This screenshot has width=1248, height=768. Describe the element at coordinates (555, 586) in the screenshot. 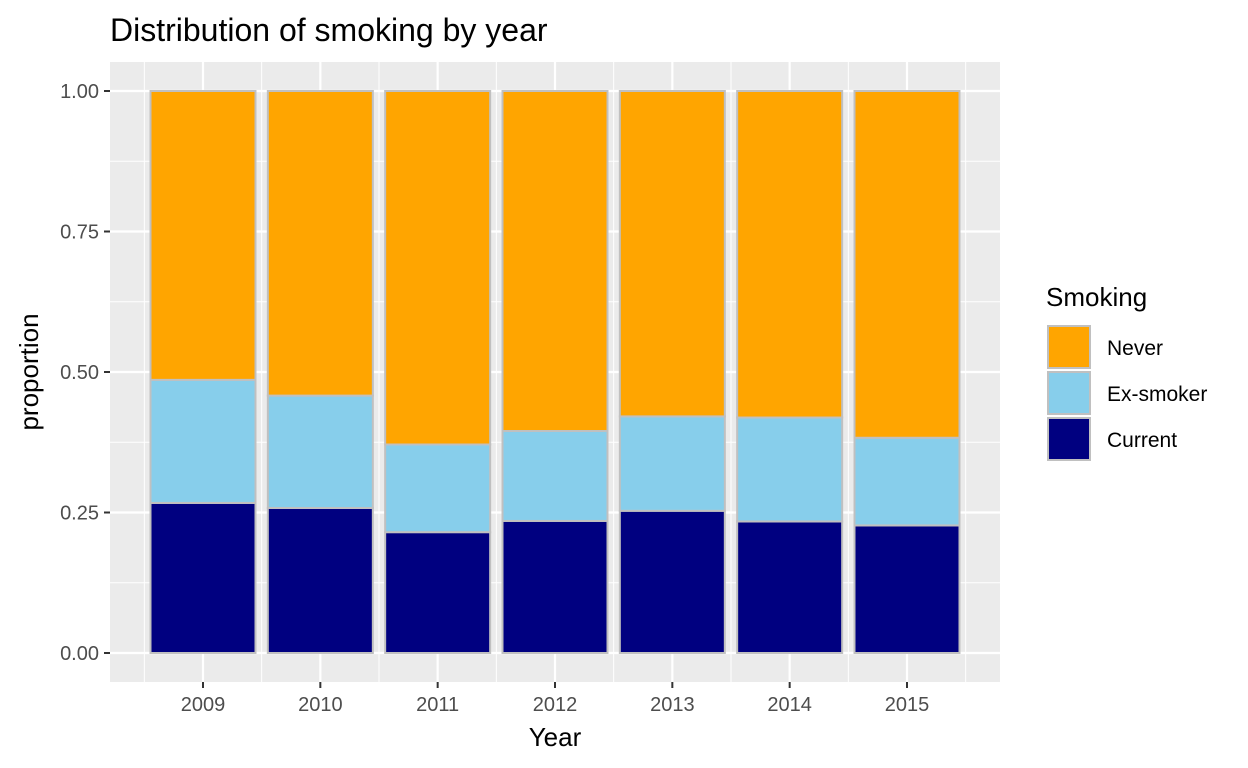

I see `bar-current-2012` at that location.